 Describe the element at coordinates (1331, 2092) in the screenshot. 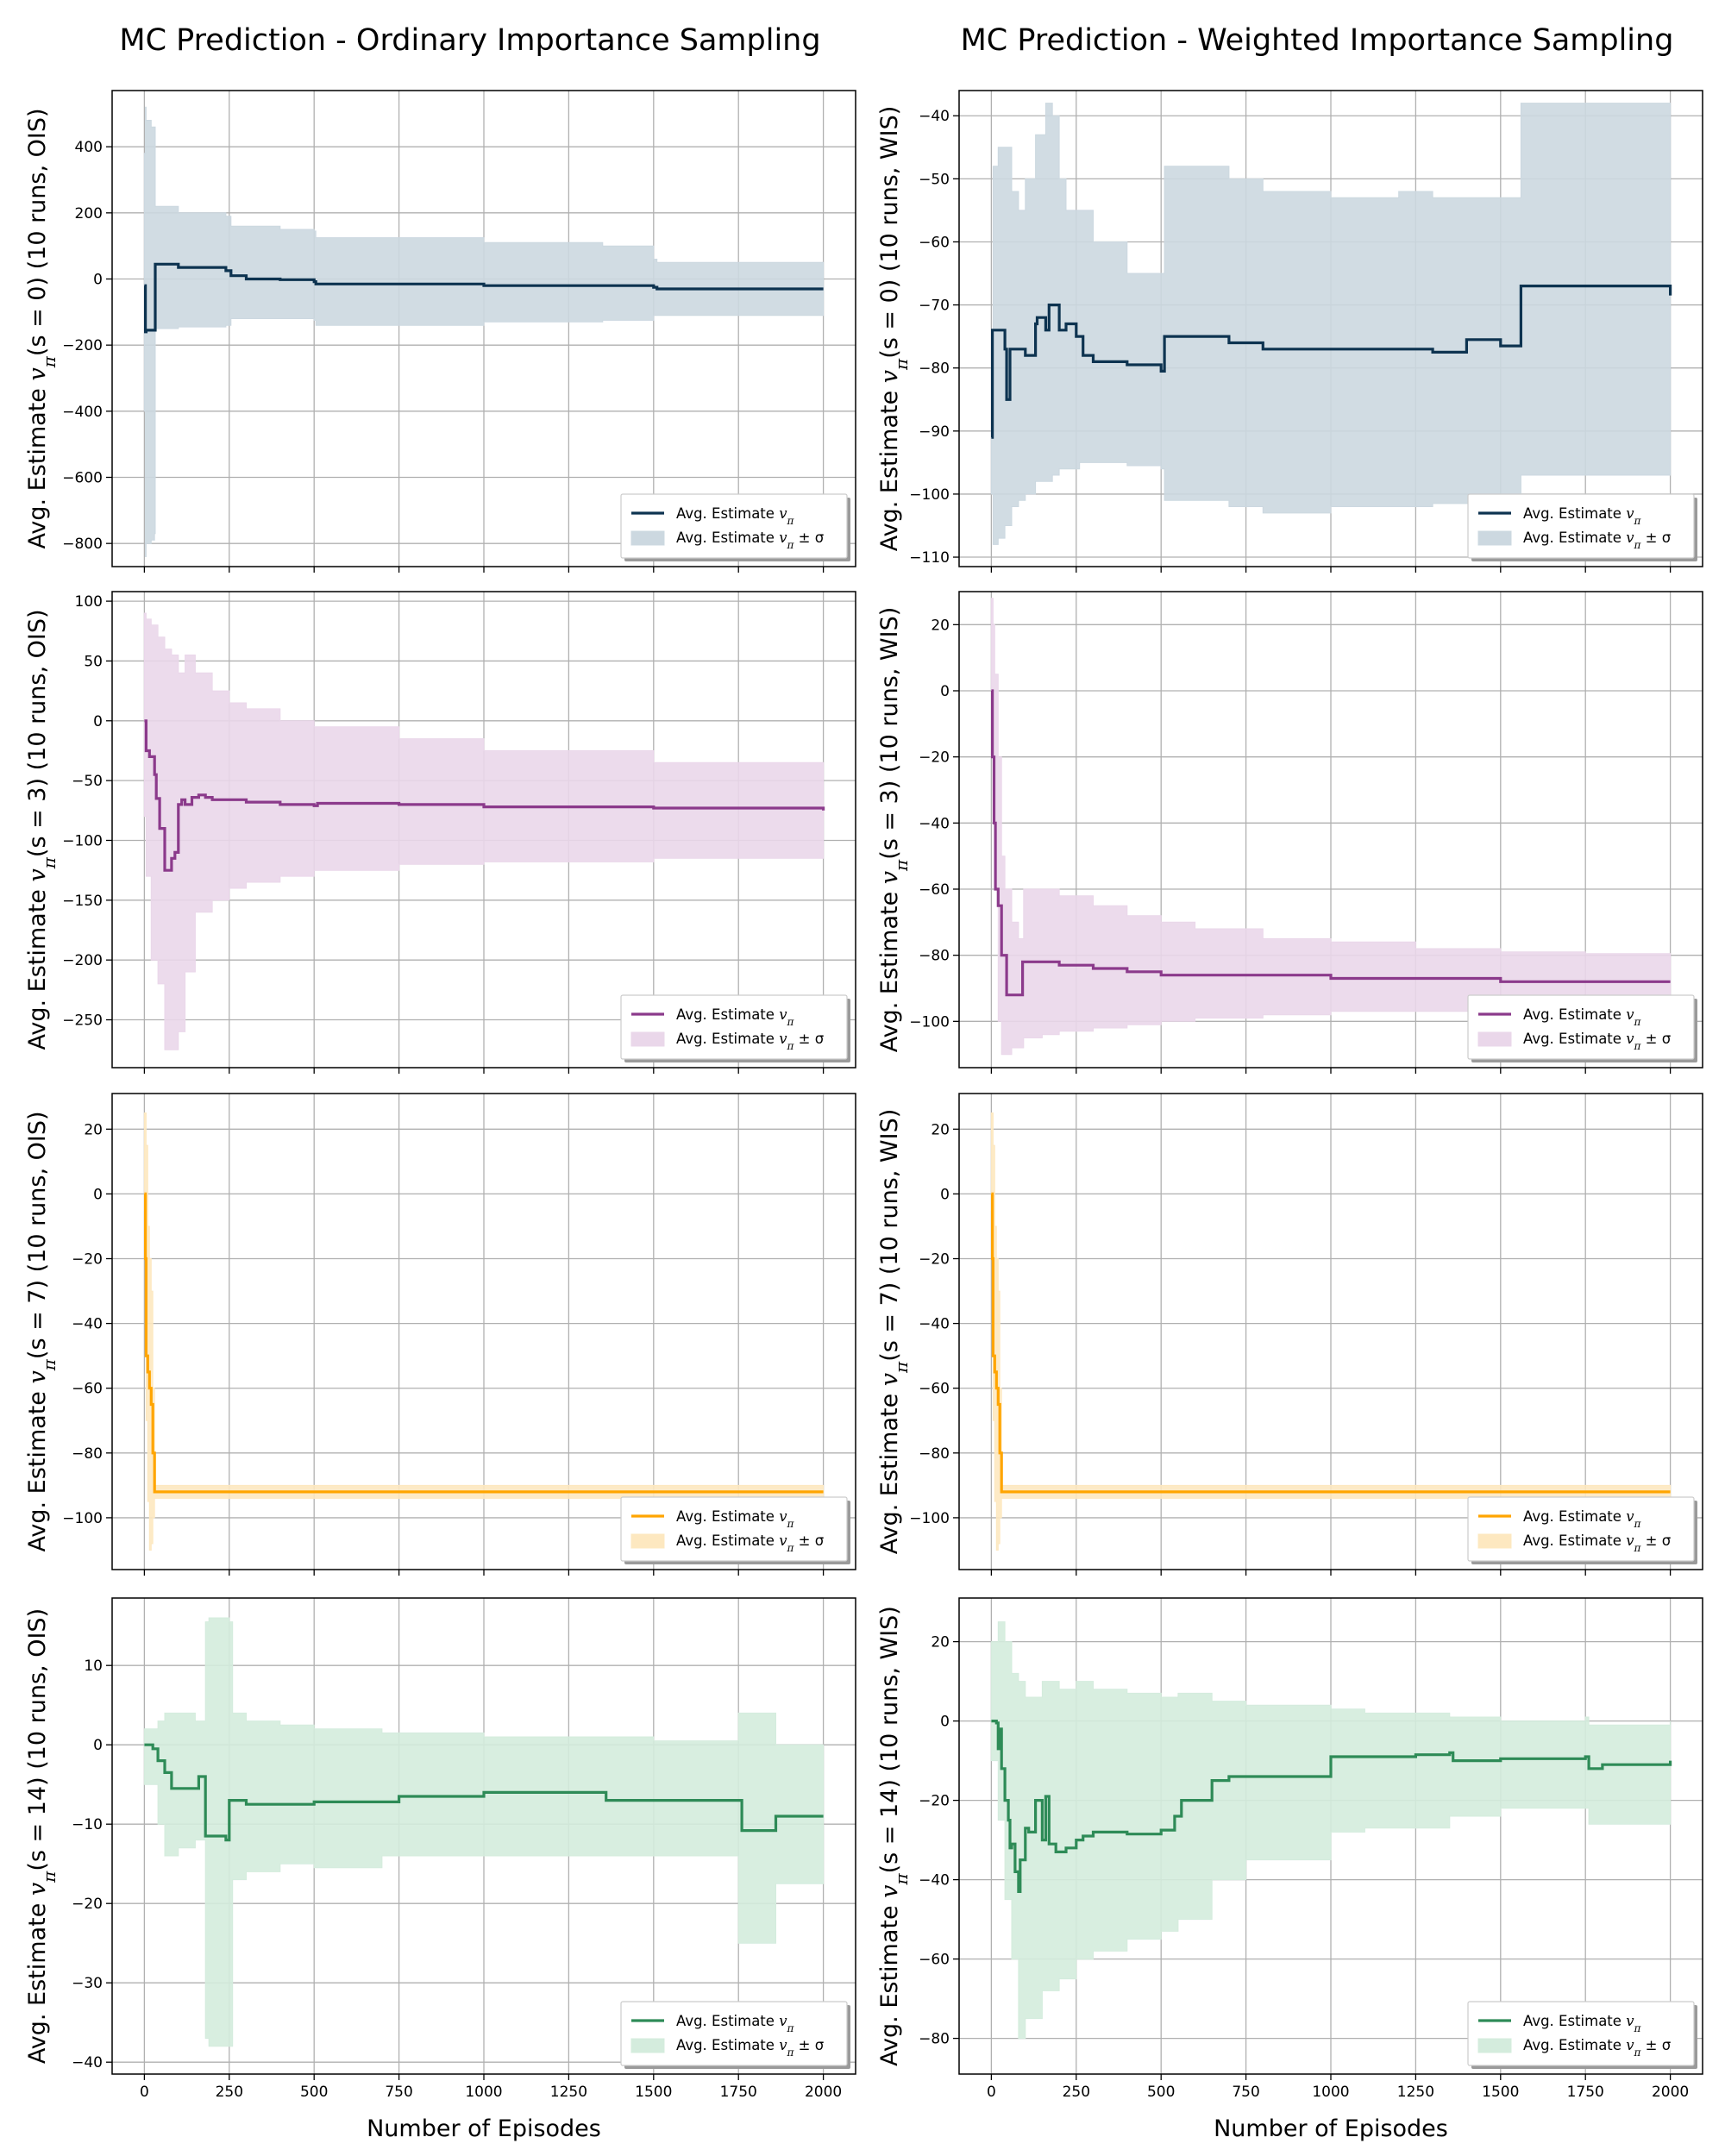

I see `x-tick-label: 1000` at that location.